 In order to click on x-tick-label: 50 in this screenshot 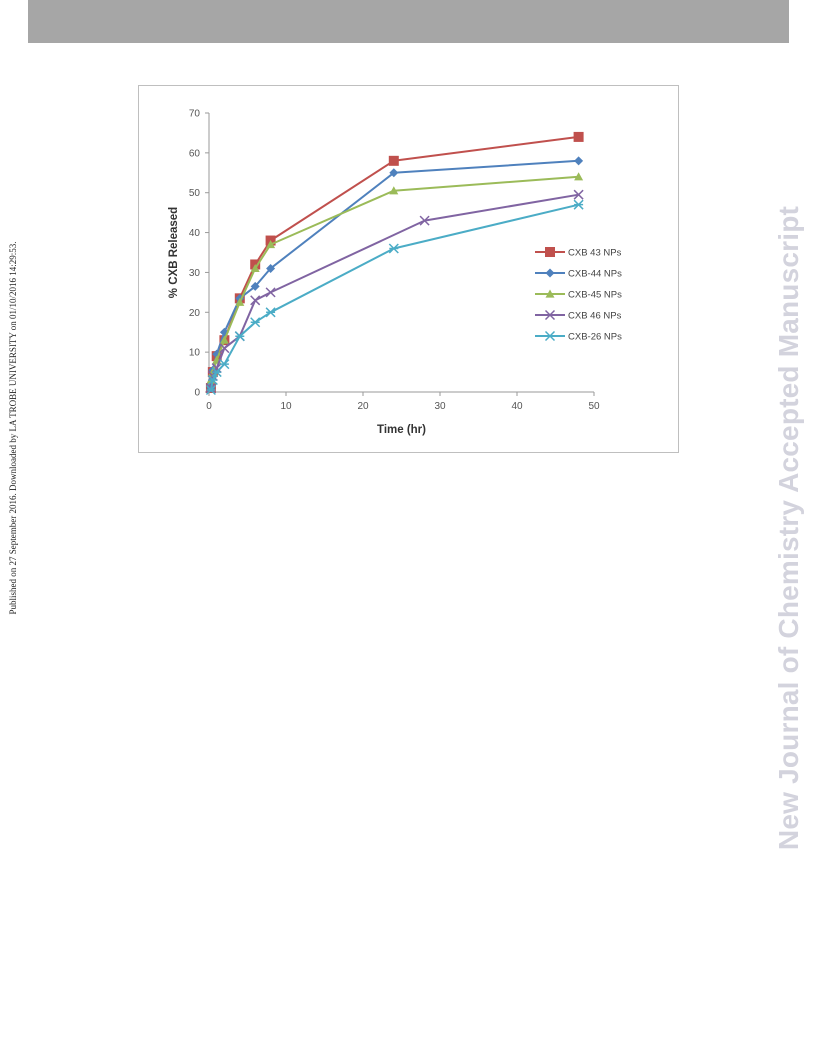, I will do `click(594, 406)`.